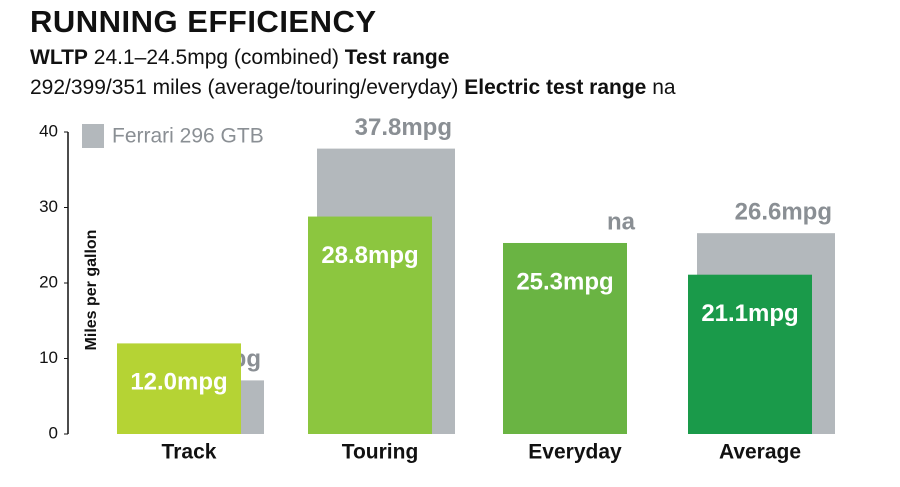 Image resolution: width=900 pixels, height=487 pixels. I want to click on value-label: 12.0mpg, so click(178, 382).